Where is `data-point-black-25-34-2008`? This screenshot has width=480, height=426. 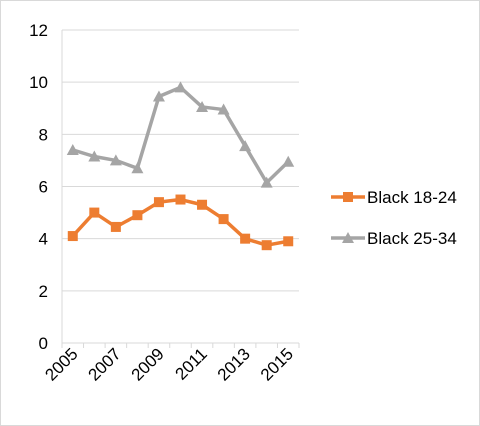
data-point-black-25-34-2008 is located at coordinates (137, 168).